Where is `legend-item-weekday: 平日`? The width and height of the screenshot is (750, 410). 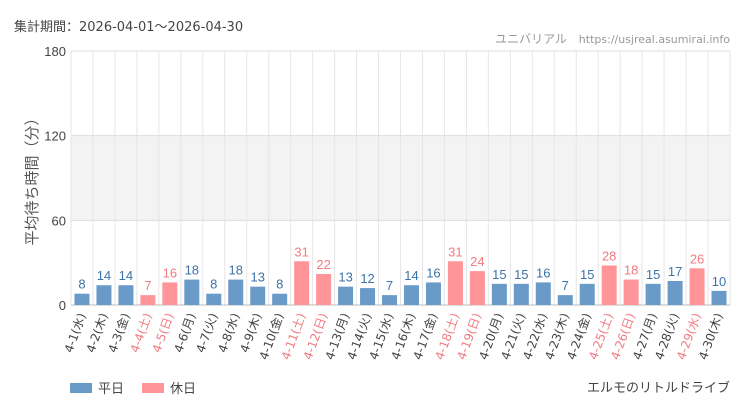 legend-item-weekday: 平日 is located at coordinates (97, 387).